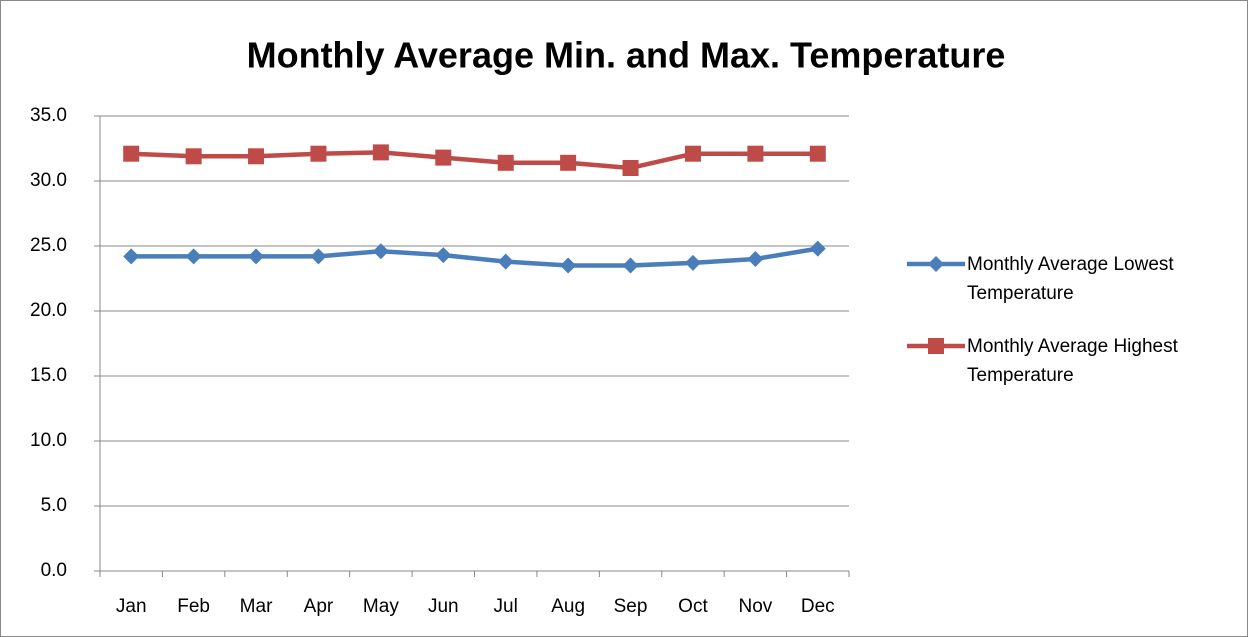 This screenshot has width=1248, height=637. I want to click on x-tick-label: Jun, so click(443, 606).